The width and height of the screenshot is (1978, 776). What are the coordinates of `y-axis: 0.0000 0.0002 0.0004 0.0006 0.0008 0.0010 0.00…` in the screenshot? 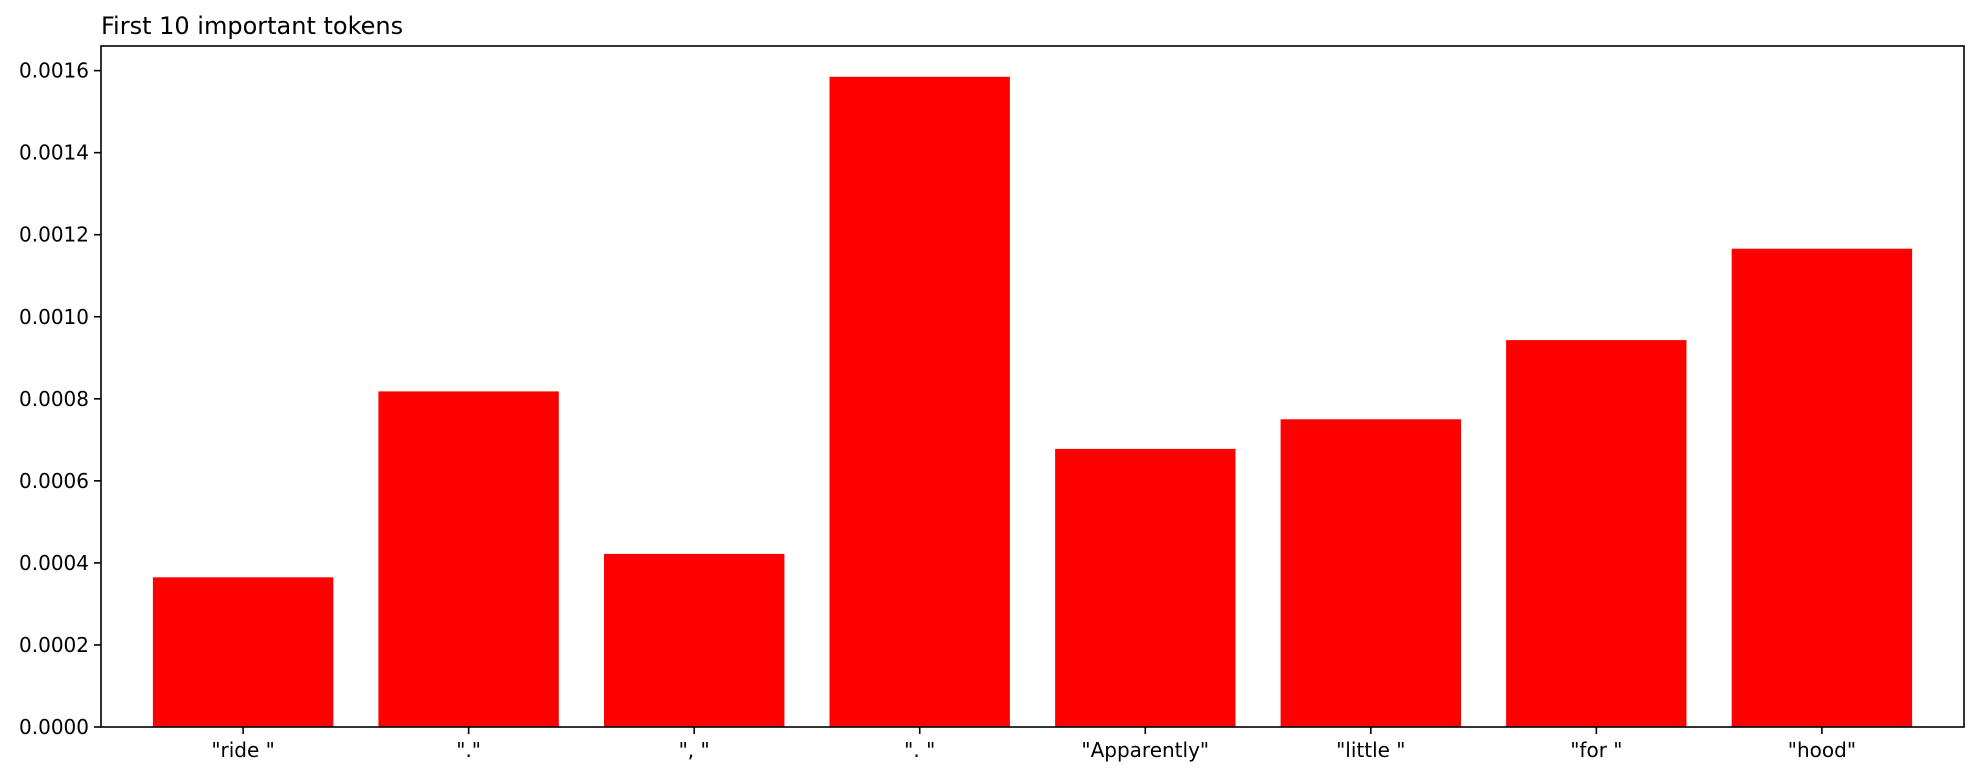 It's located at (60, 399).